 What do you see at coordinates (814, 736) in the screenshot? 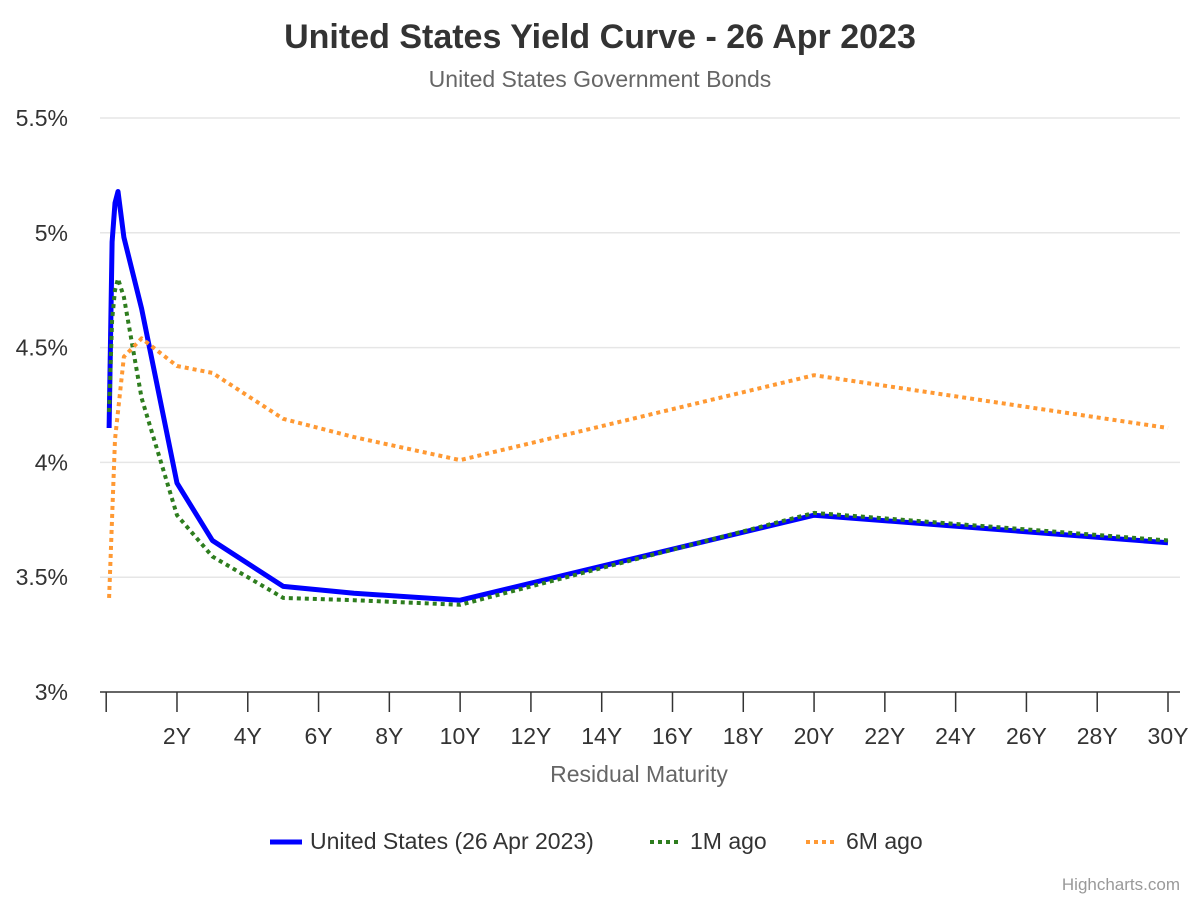
I see `x-tick-label: 20Y` at bounding box center [814, 736].